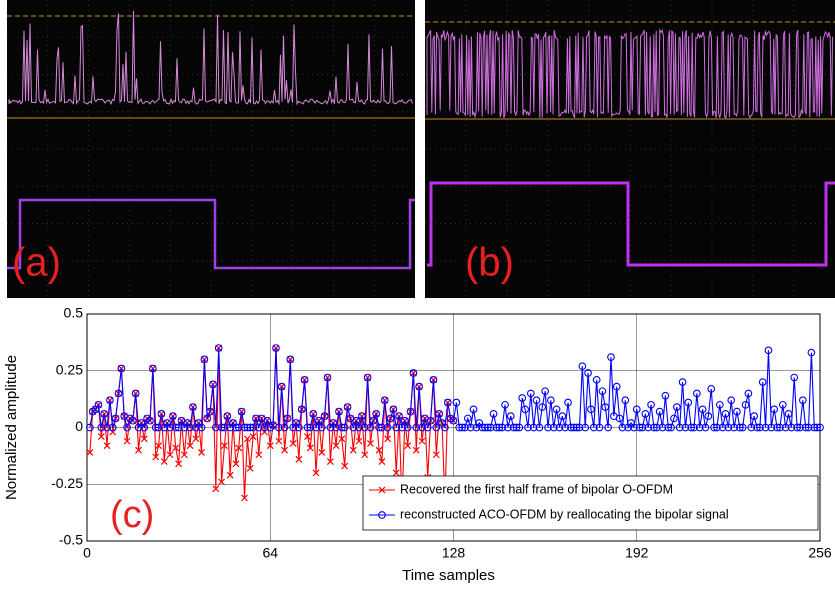  Describe the element at coordinates (79, 426) in the screenshot. I see `y-tick-label: 0` at that location.